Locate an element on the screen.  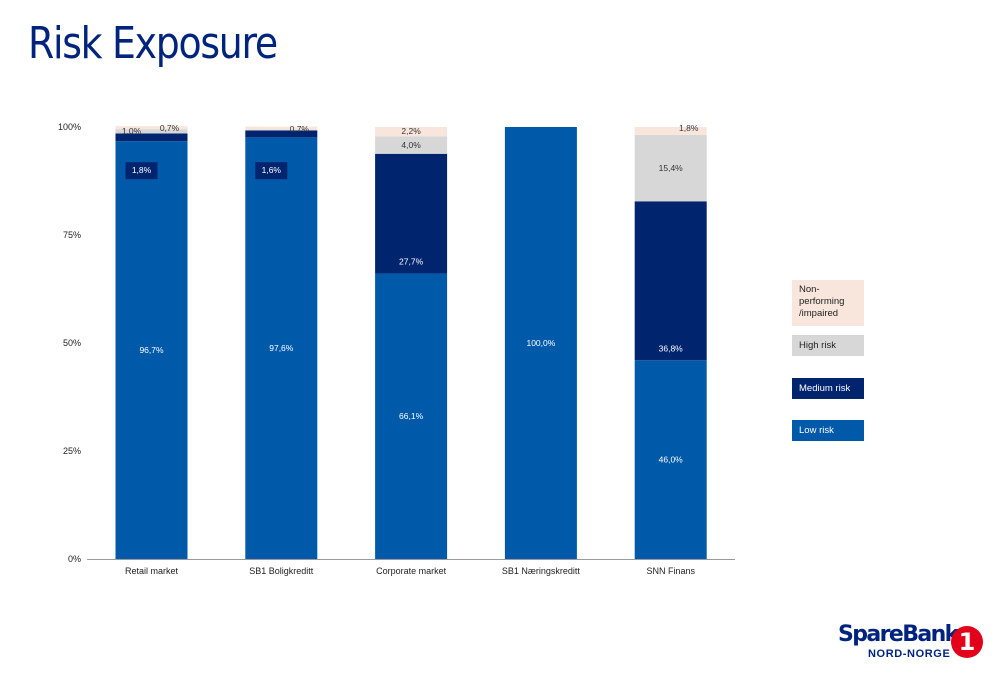
bar-non-performing-impaired-sb1-boligkreditt is located at coordinates (281, 128).